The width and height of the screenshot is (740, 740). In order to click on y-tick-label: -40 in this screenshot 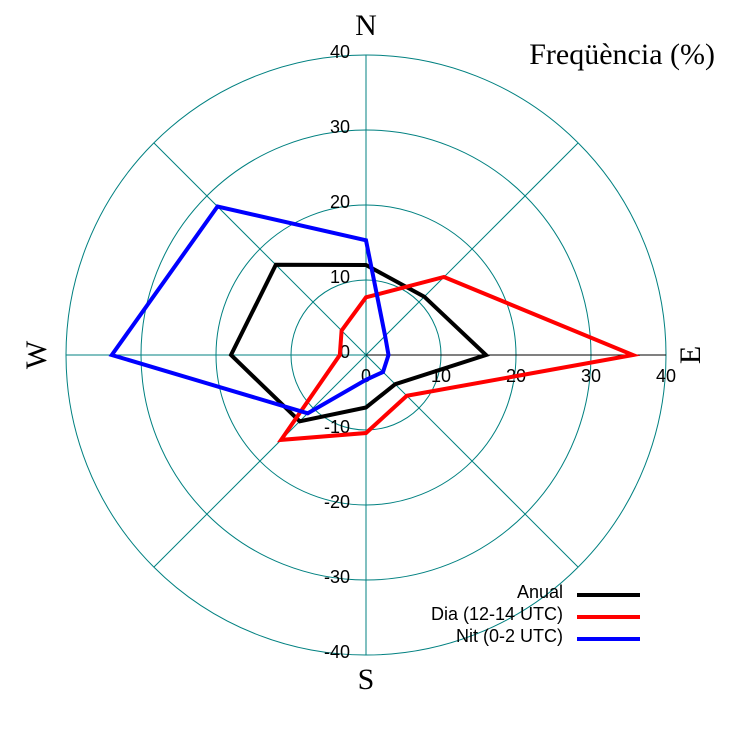, I will do `click(337, 652)`.